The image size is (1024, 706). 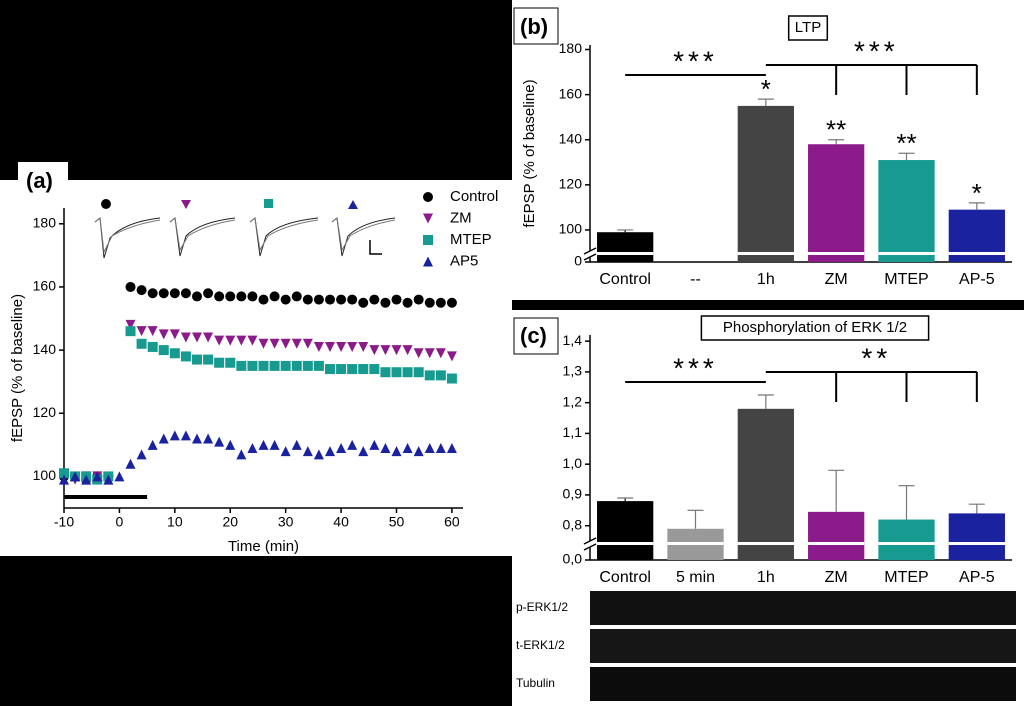 What do you see at coordinates (540, 645) in the screenshot?
I see `blot-label: t-ERK1/2` at bounding box center [540, 645].